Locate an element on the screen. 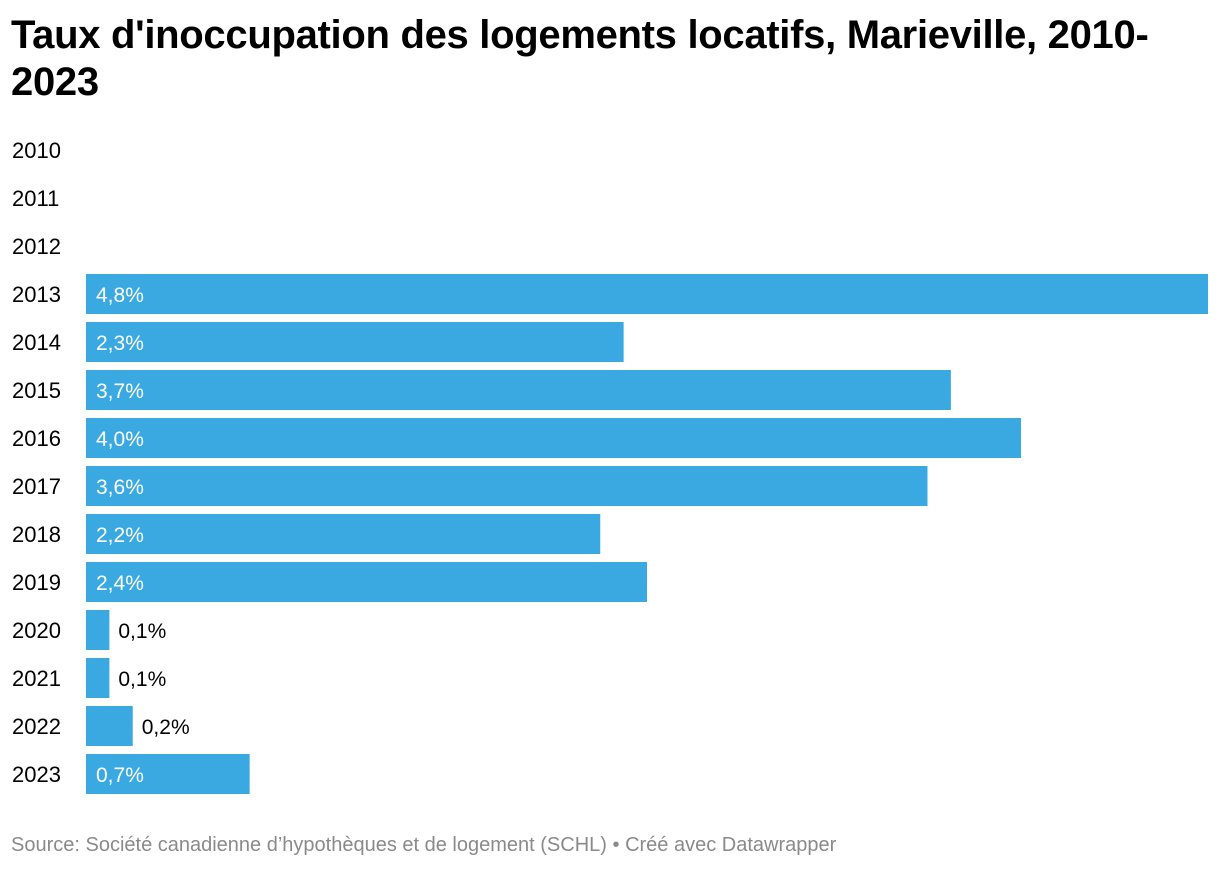 The image size is (1220, 870). y-tick-label: 2010 is located at coordinates (36, 150).